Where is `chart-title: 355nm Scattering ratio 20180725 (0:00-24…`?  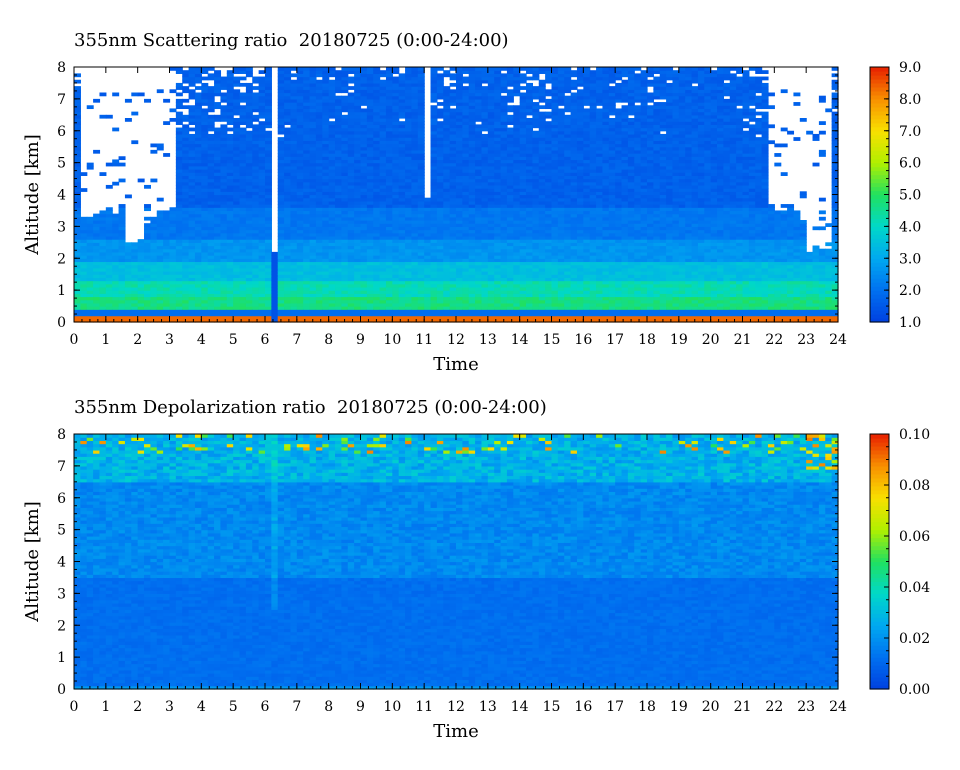
chart-title: 355nm Scattering ratio 20180725 (0:00-24… is located at coordinates (291, 40).